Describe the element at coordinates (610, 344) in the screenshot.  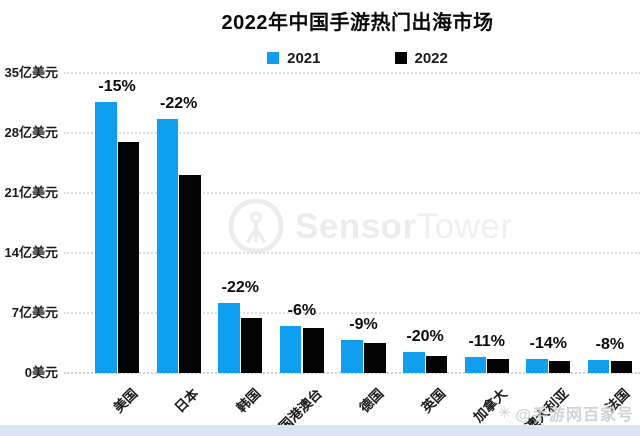
I see `change-label: -8%` at that location.